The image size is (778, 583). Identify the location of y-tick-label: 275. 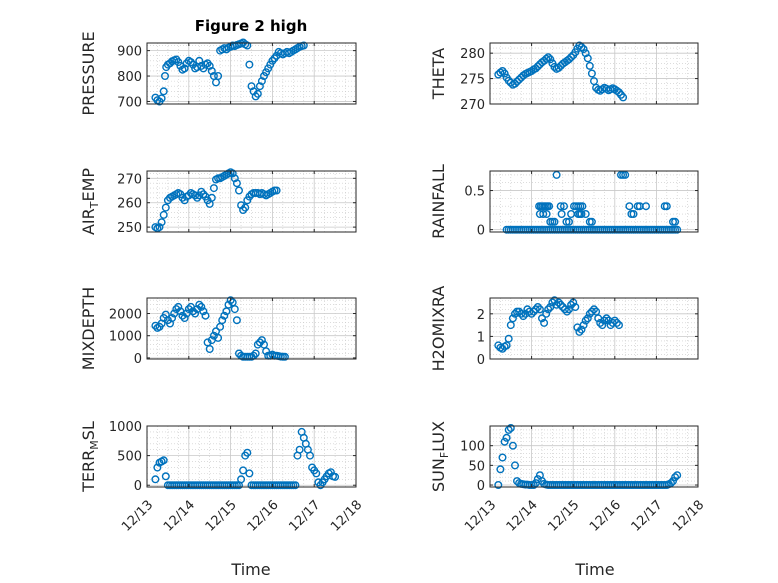
(472, 80).